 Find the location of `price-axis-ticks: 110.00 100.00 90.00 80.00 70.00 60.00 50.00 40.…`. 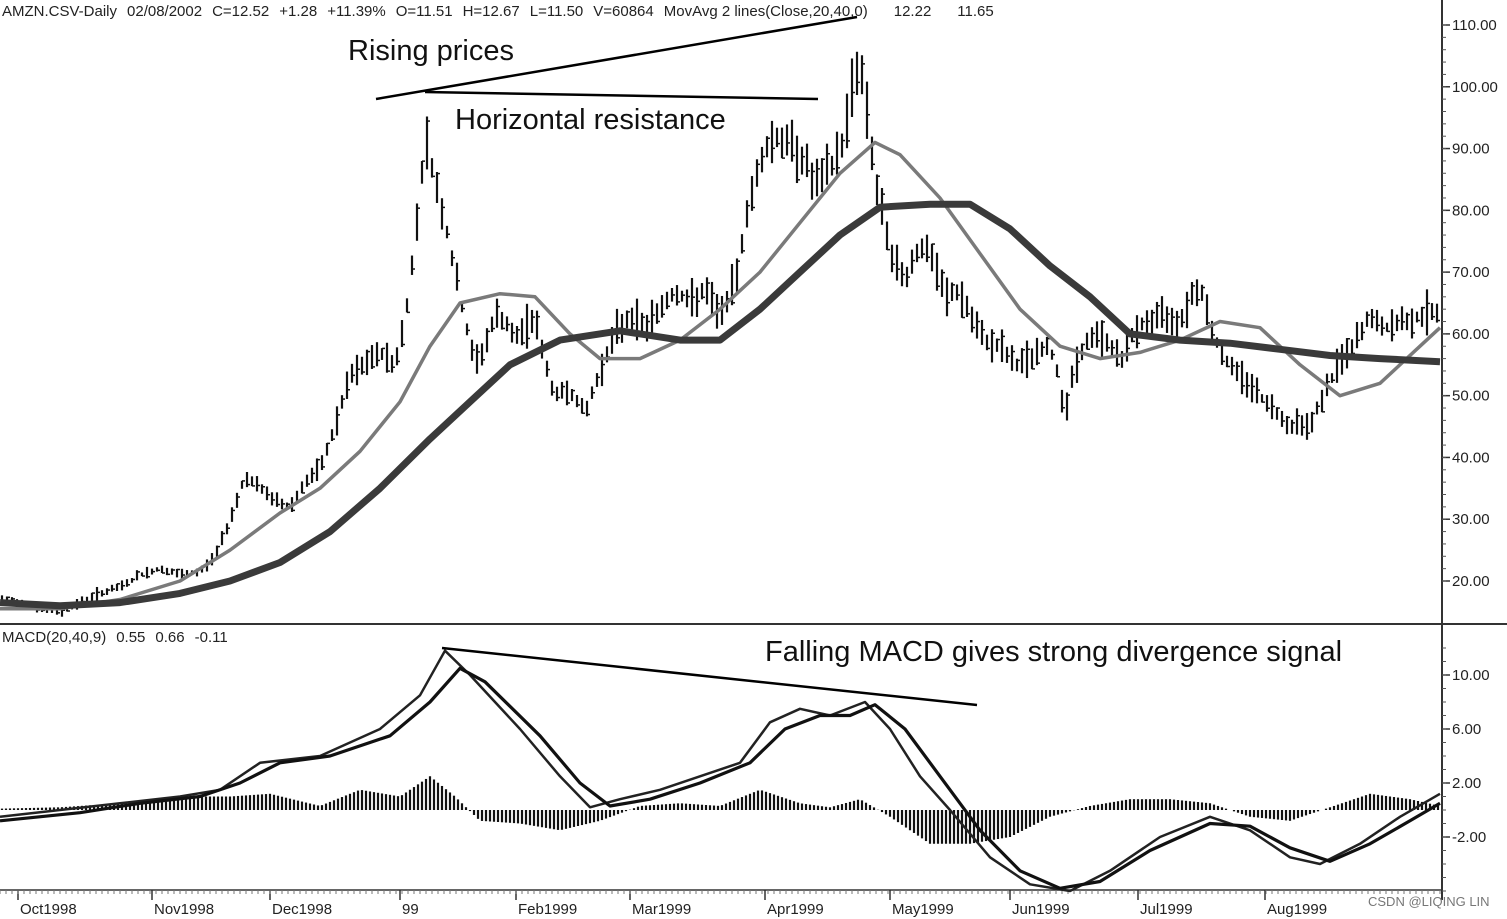

price-axis-ticks: 110.00 100.00 90.00 80.00 70.00 60.00 50.00 40.… is located at coordinates (1470, 303).